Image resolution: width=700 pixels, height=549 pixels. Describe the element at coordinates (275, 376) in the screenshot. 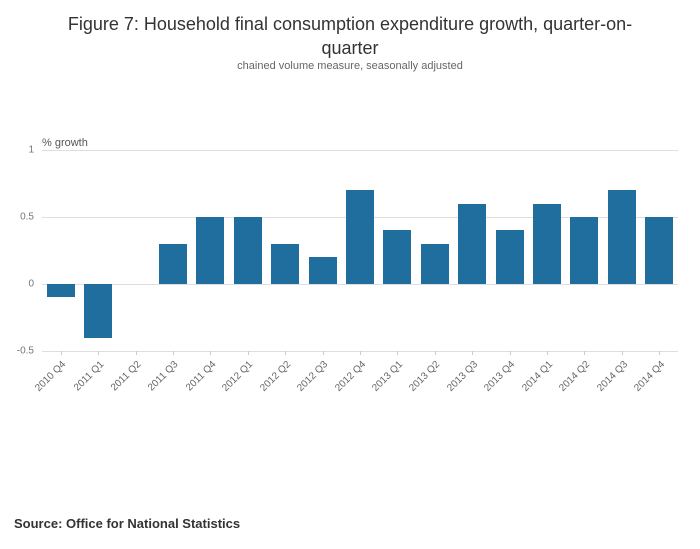

I see `x-tick-label: 2012 Q2` at that location.